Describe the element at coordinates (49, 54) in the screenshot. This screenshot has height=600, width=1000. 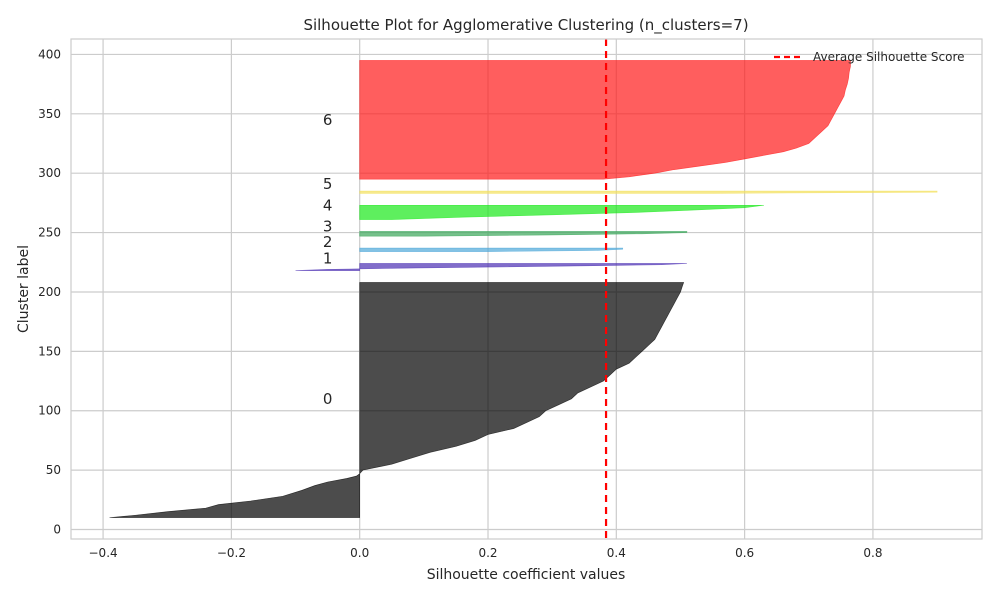
I see `y-tick-label: 400` at that location.